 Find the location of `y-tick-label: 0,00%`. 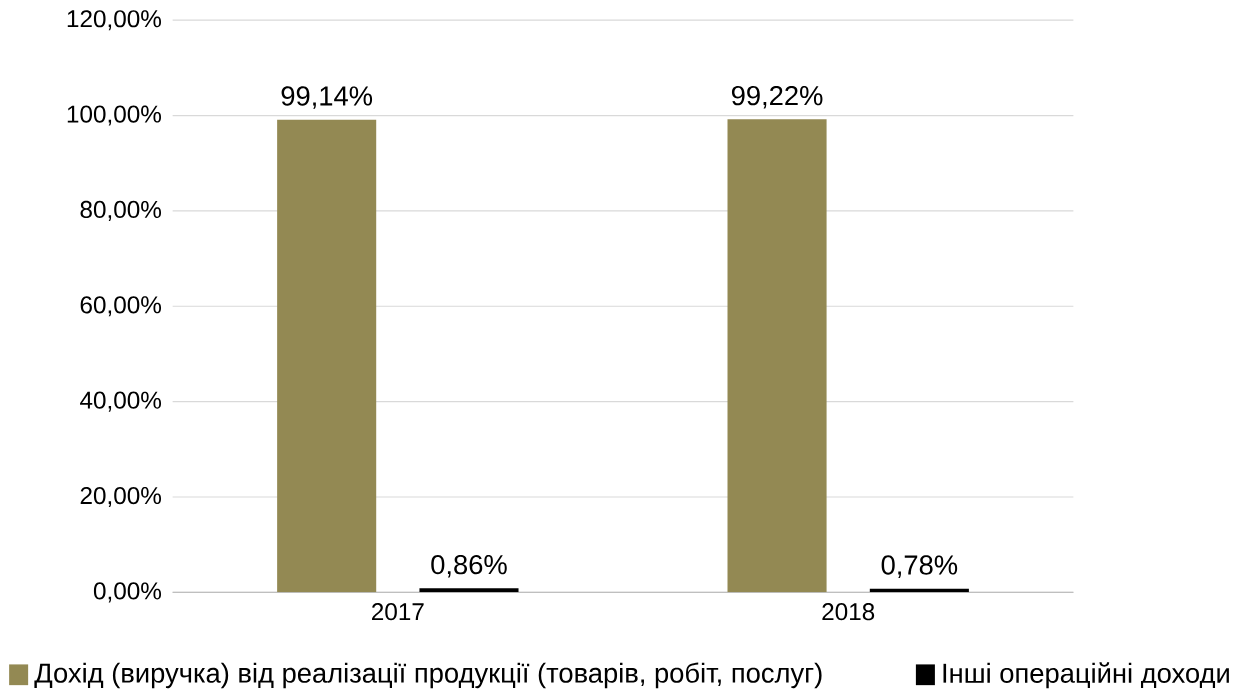

y-tick-label: 0,00% is located at coordinates (127, 592).